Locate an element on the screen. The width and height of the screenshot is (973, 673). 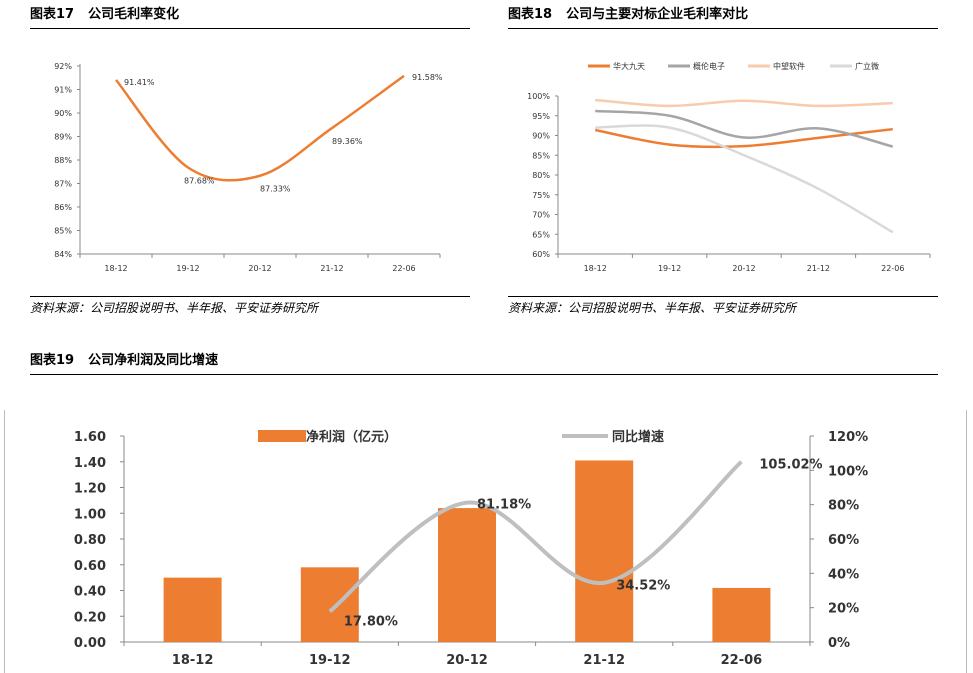
growth-data-label: 81.18% is located at coordinates (504, 505).